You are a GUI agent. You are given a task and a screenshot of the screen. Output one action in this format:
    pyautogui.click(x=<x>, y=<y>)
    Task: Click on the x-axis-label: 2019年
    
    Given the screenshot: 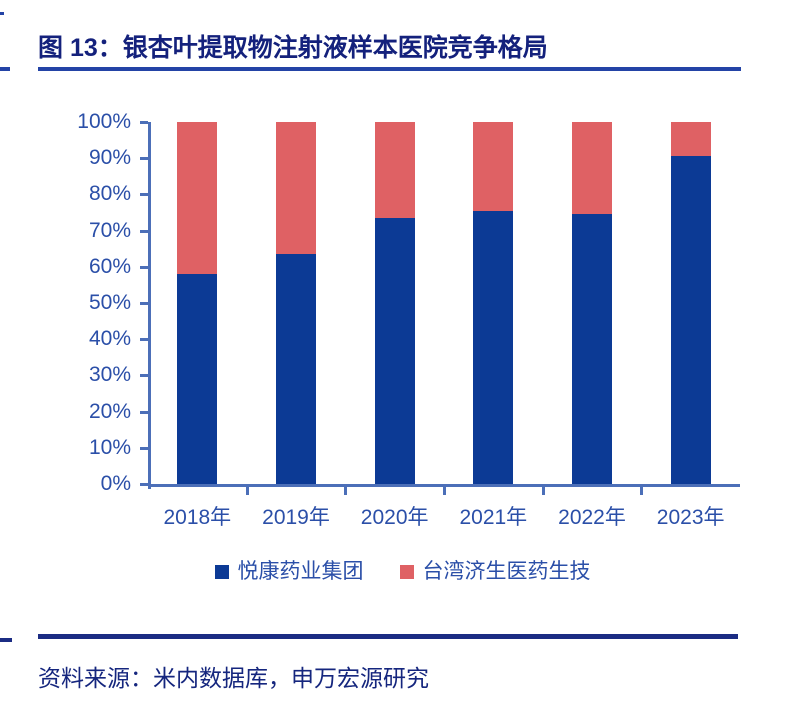 What is the action you would take?
    pyautogui.click(x=296, y=517)
    